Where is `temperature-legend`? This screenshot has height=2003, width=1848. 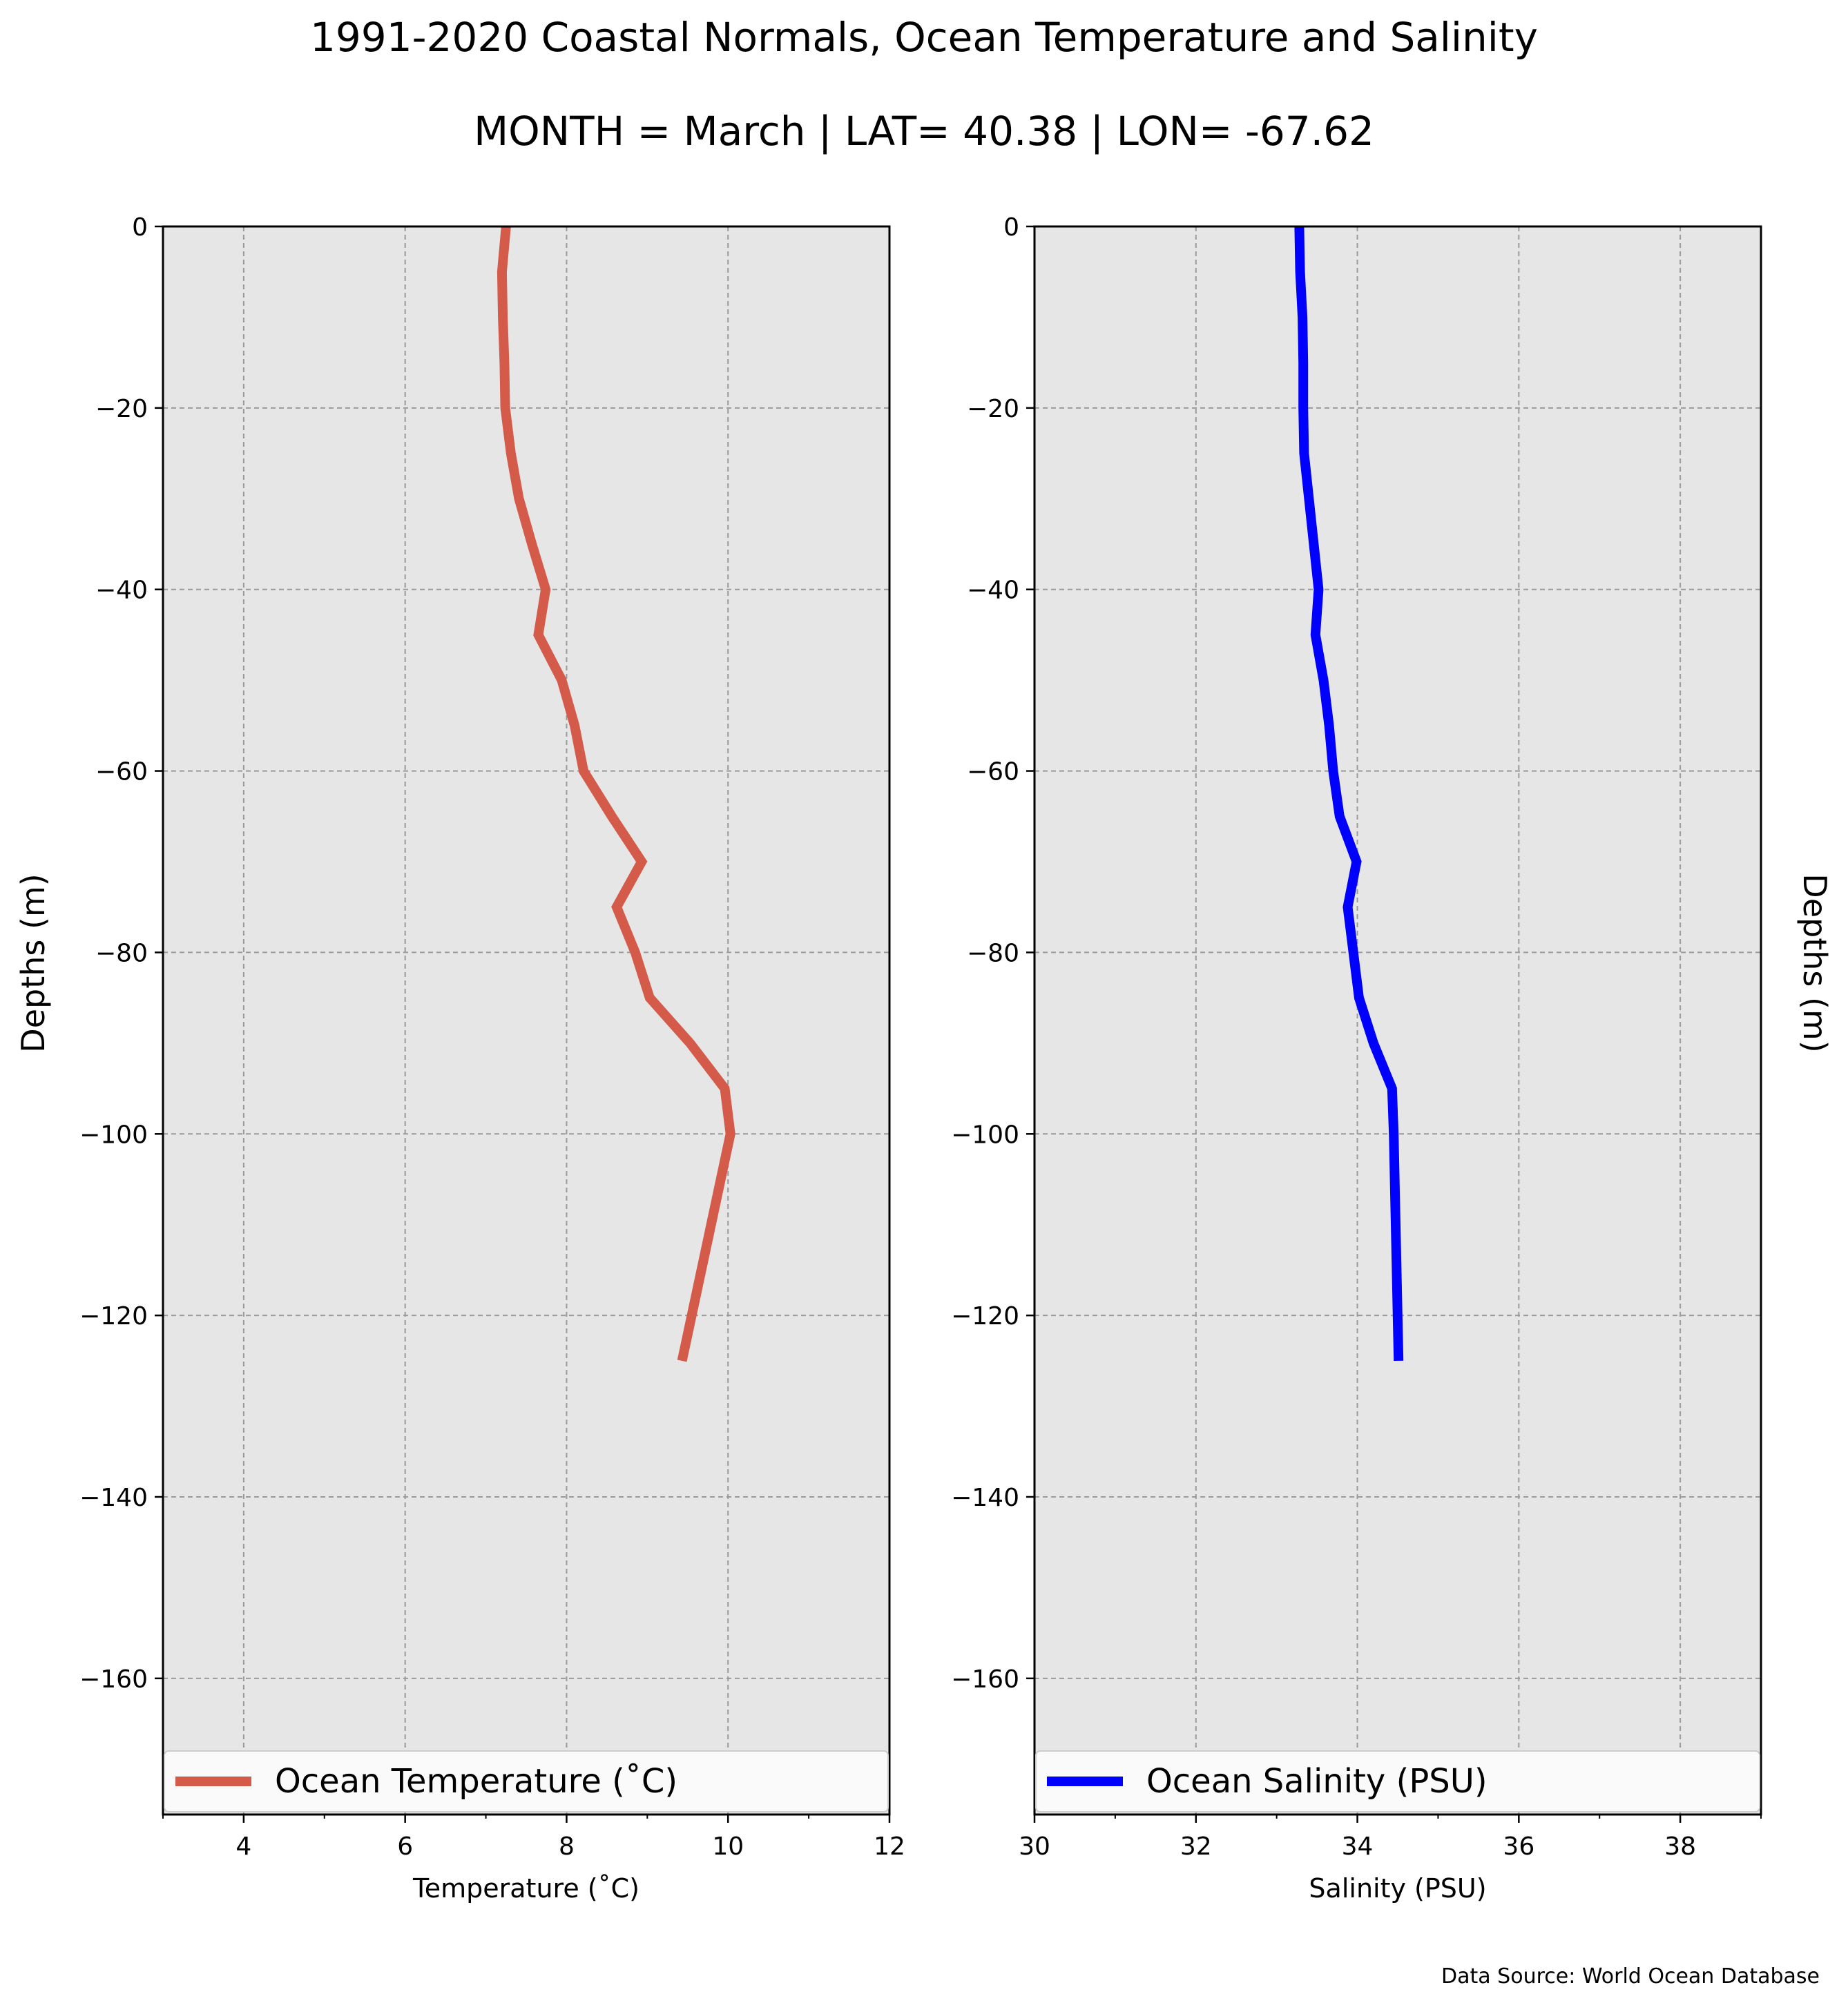
temperature-legend is located at coordinates (526, 1781).